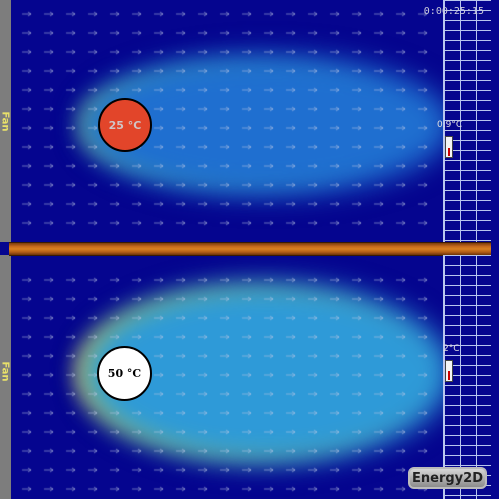  Describe the element at coordinates (451, 349) in the screenshot. I see `thermometer-bottom-reading: 2°C` at that location.